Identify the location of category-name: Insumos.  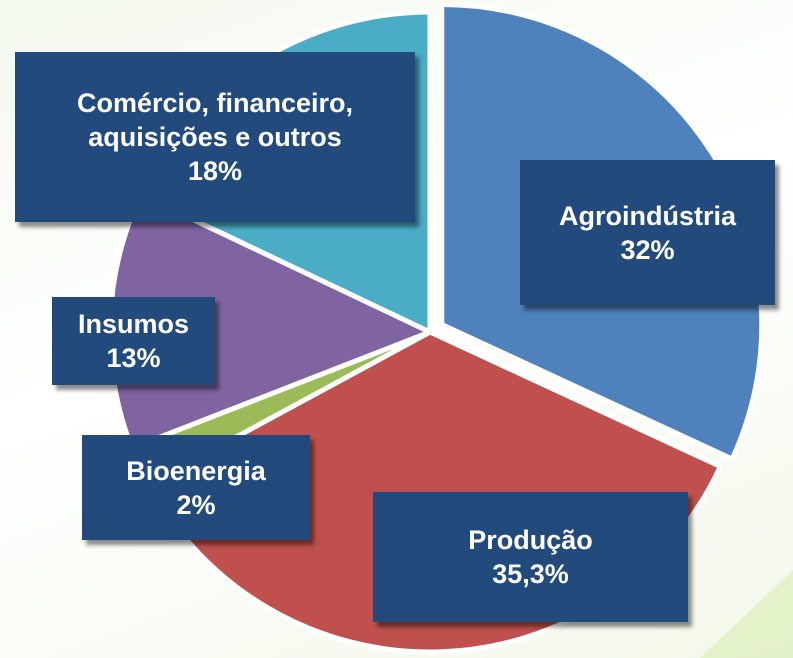
(133, 324).